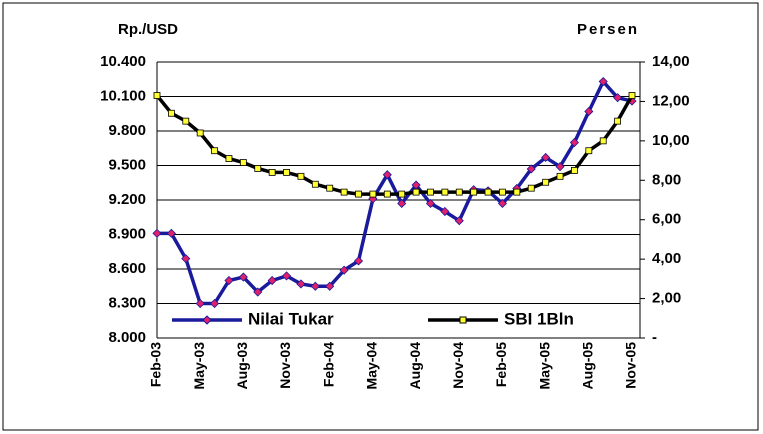 The width and height of the screenshot is (763, 434). Describe the element at coordinates (127, 199) in the screenshot. I see `y-tick-label: 9.200` at that location.